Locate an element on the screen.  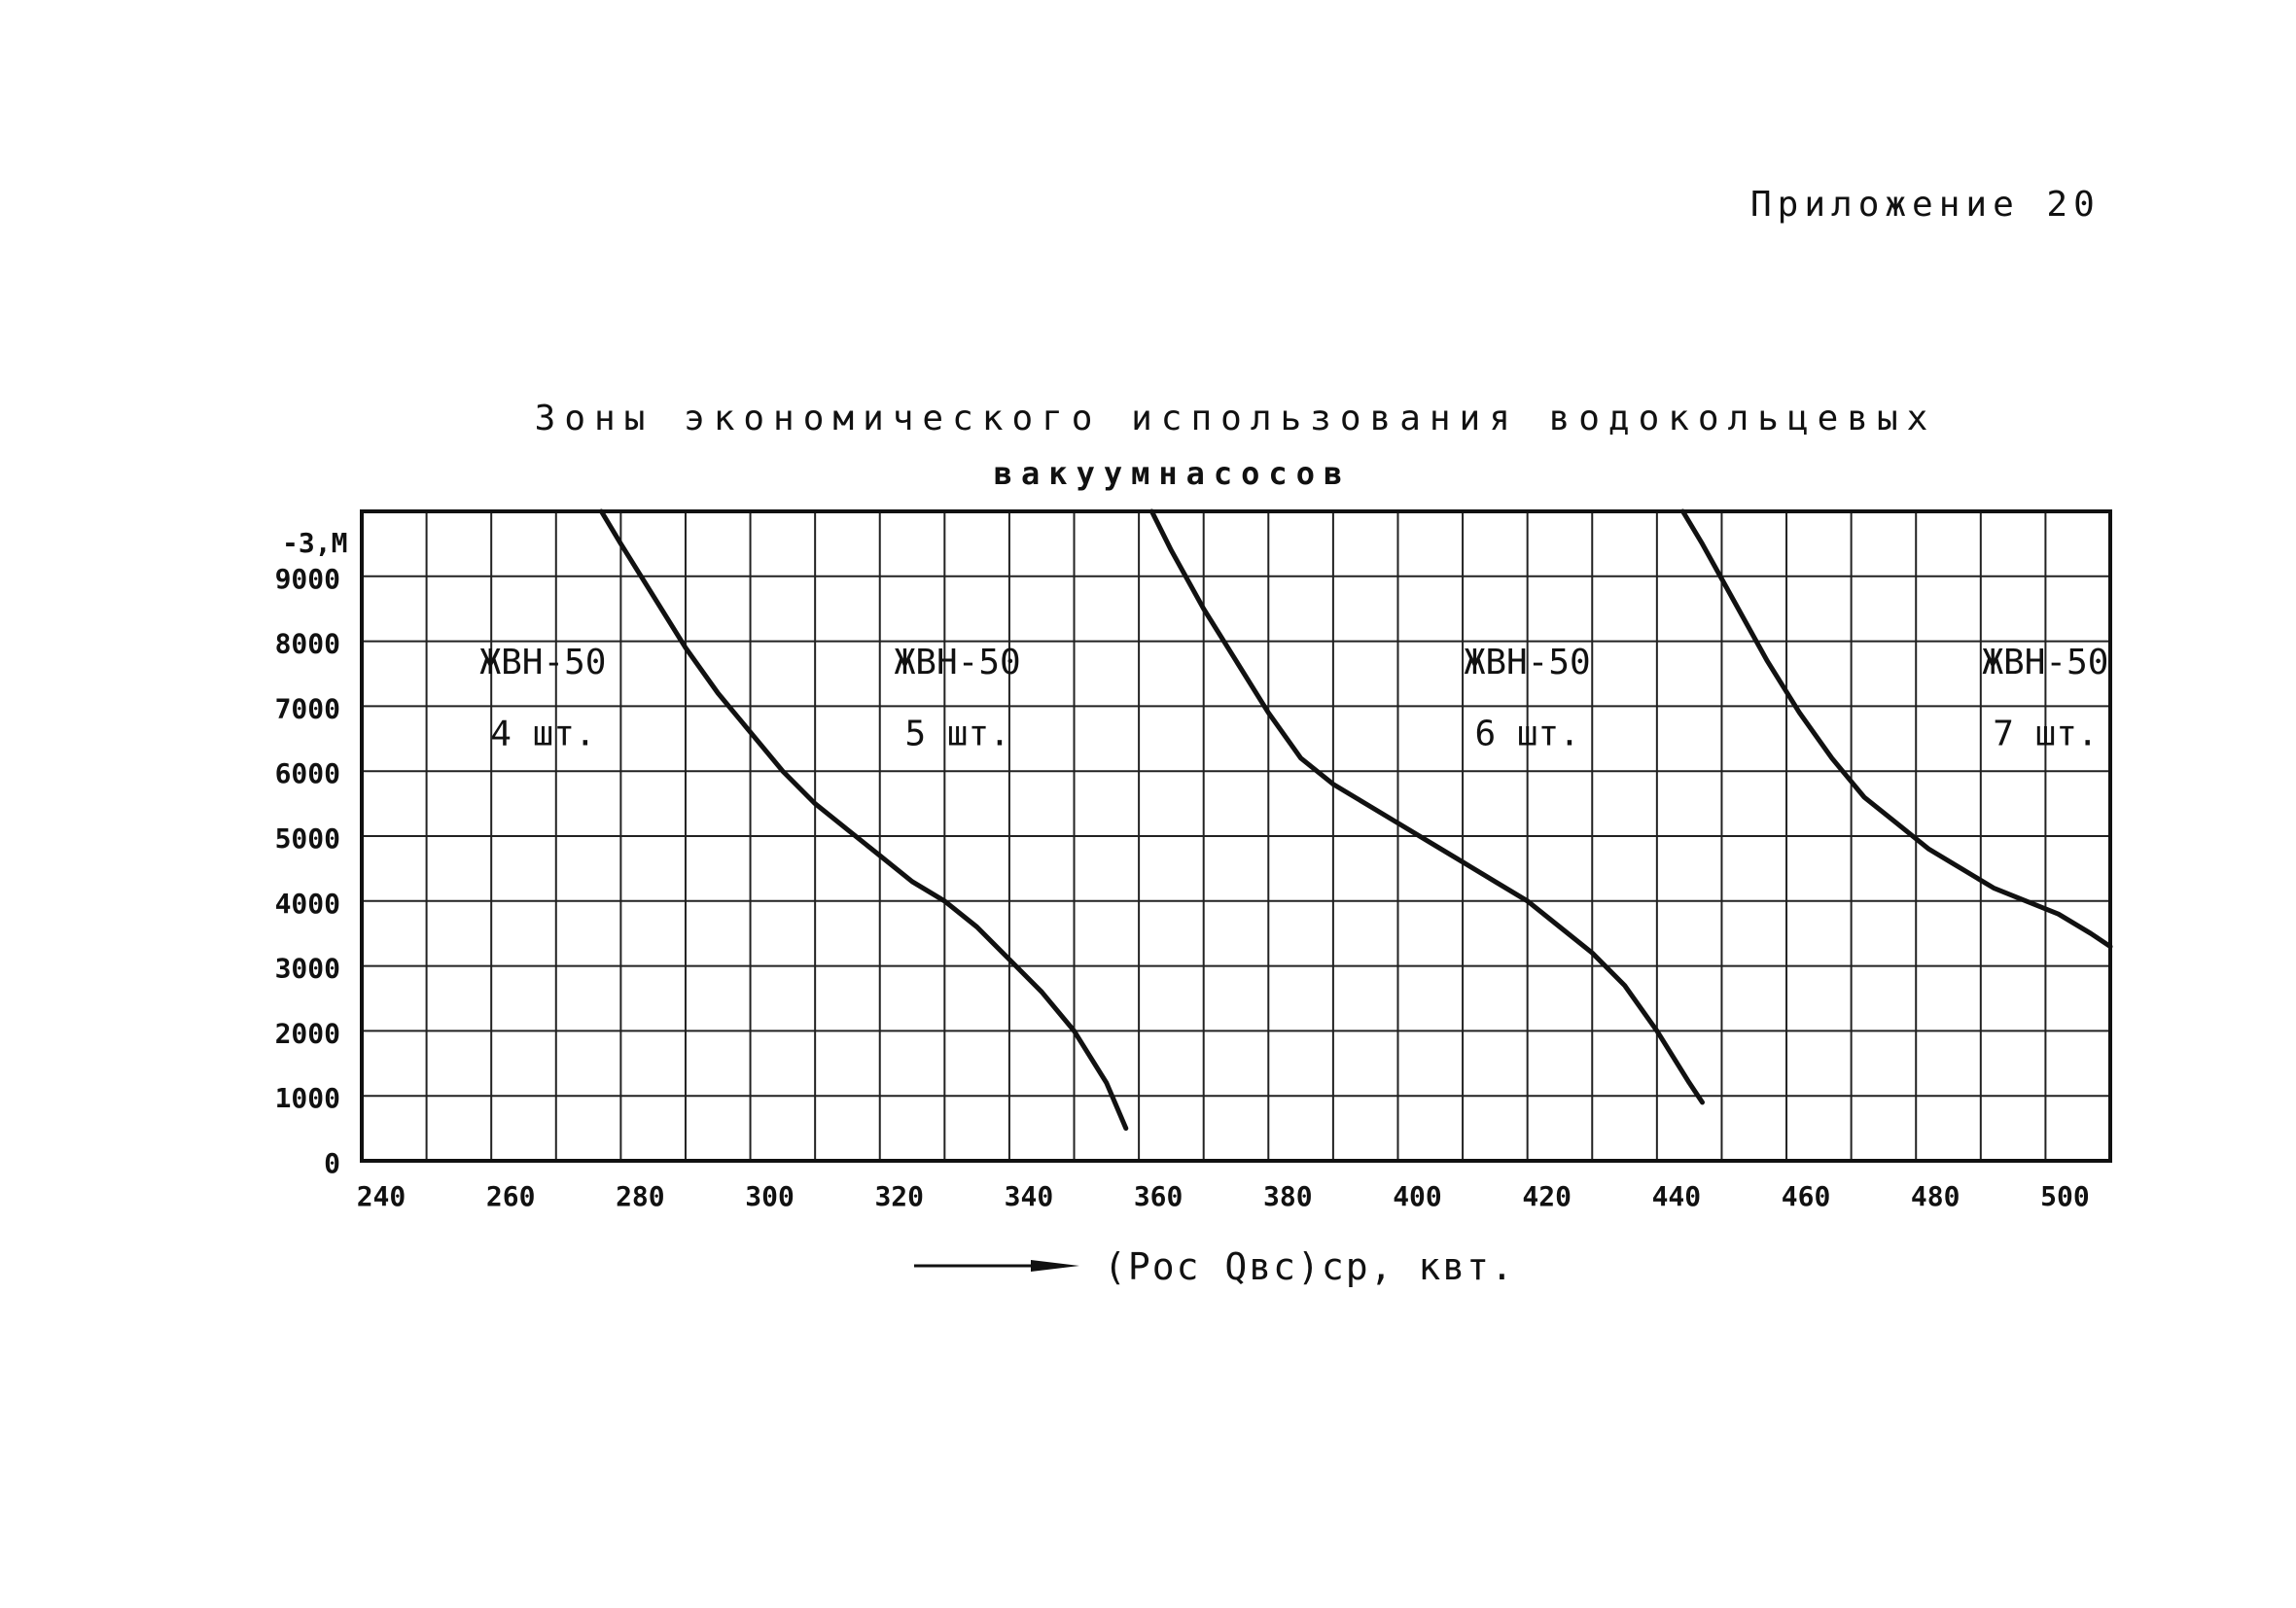
x-tick-label: 360 is located at coordinates (1159, 1196).